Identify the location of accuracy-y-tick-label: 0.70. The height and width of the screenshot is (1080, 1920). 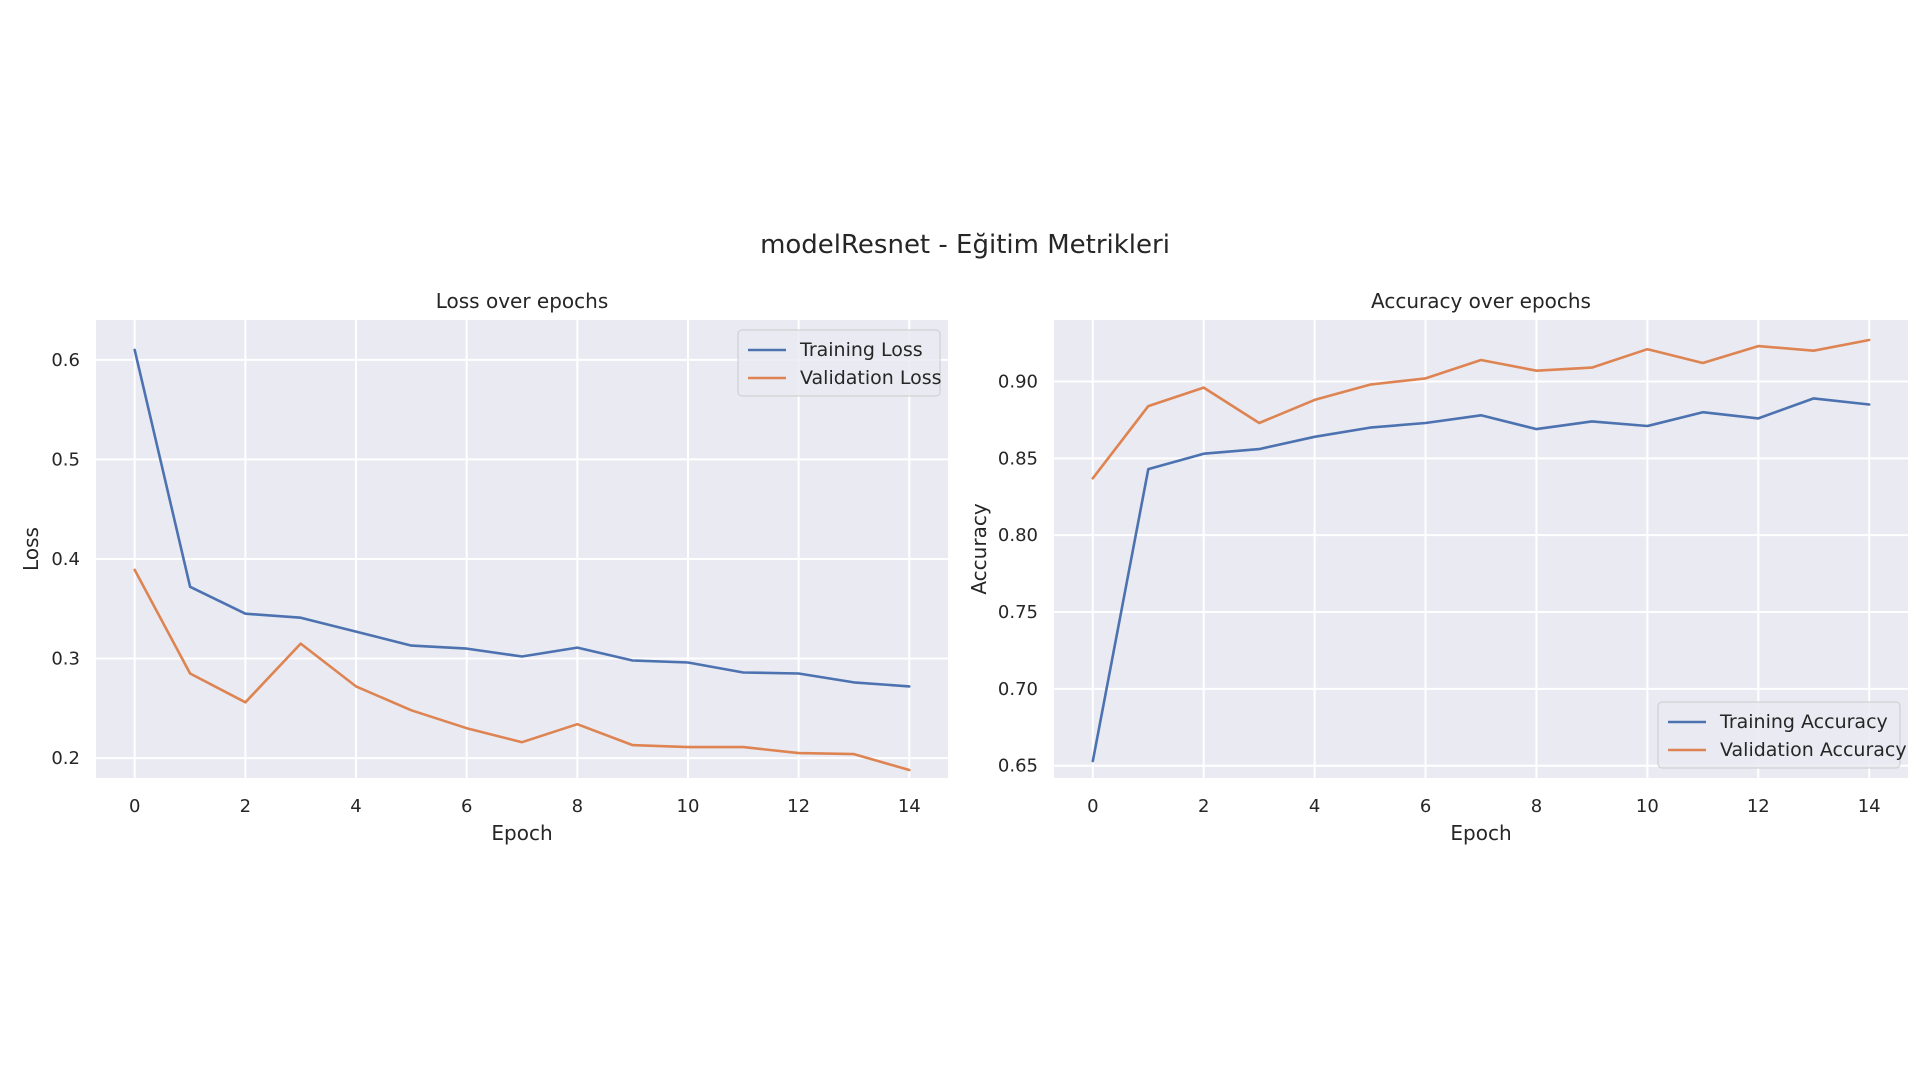
(1018, 689).